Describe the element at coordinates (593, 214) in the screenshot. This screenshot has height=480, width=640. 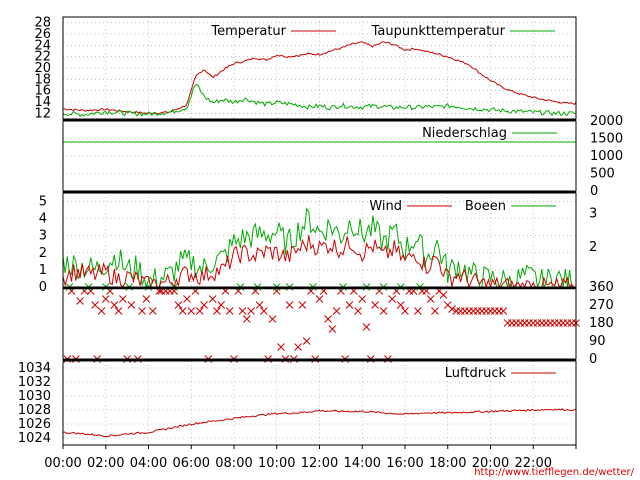
I see `wind-ytick-right-3: 3` at that location.